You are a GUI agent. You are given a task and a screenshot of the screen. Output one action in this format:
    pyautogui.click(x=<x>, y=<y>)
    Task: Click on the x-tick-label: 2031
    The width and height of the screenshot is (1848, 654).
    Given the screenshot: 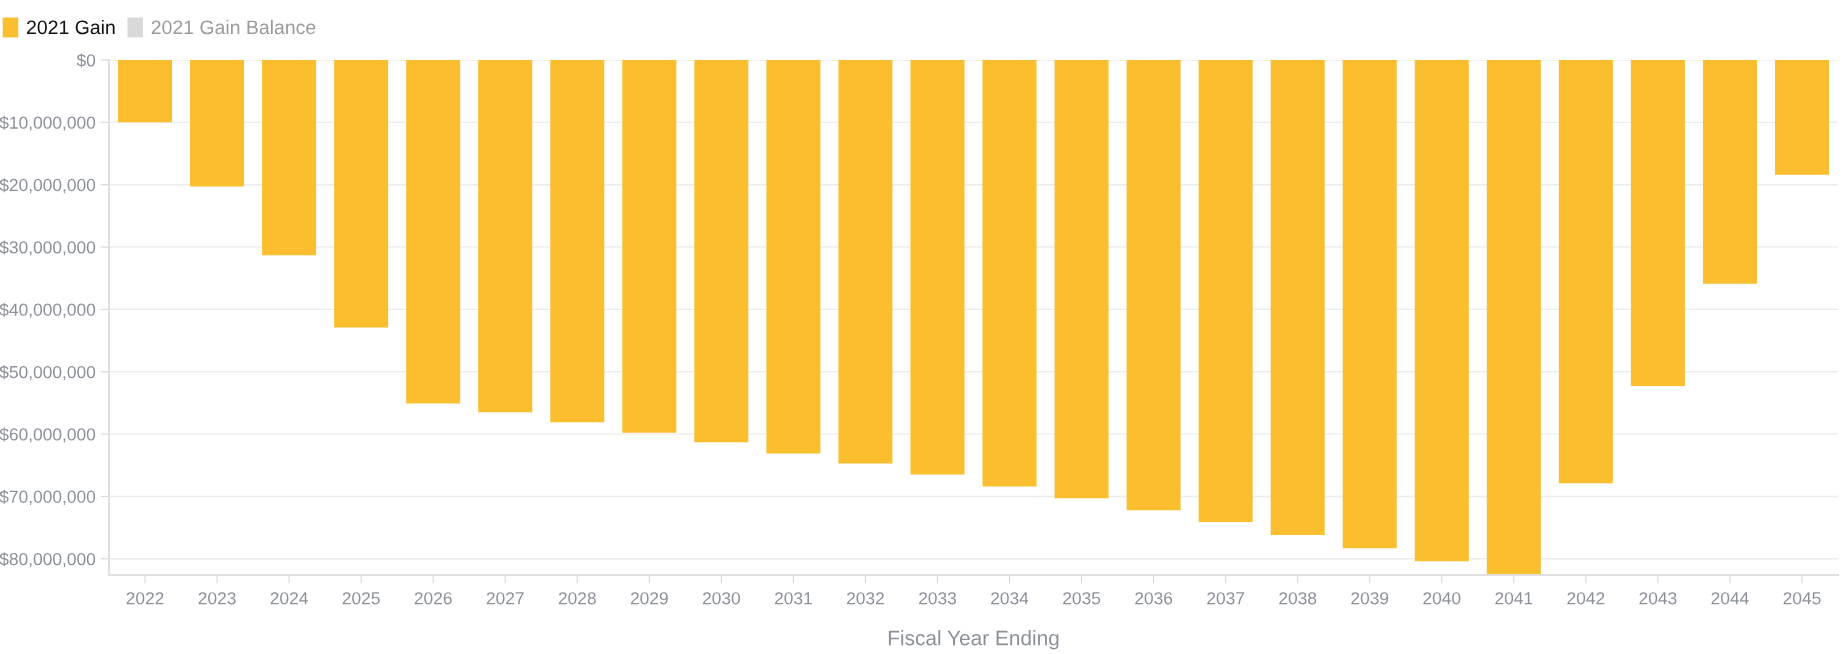 What is the action you would take?
    pyautogui.click(x=793, y=598)
    